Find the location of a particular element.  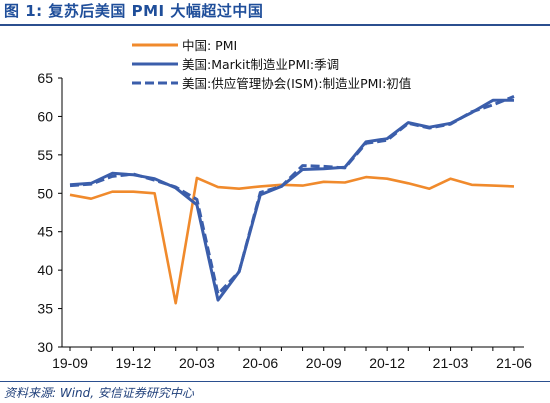

legend-label-1: 中国: PMI is located at coordinates (209, 45).